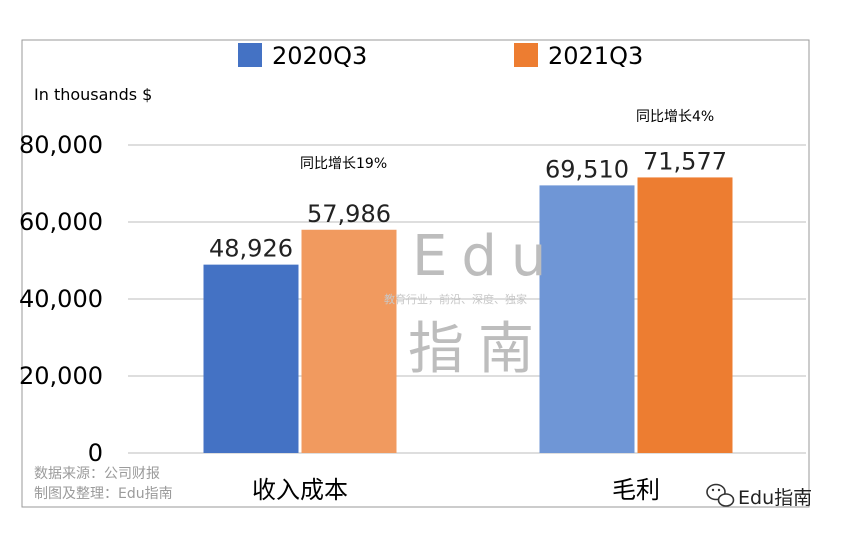 This screenshot has height=536, width=842. I want to click on watermark-title: Edu, so click(486, 256).